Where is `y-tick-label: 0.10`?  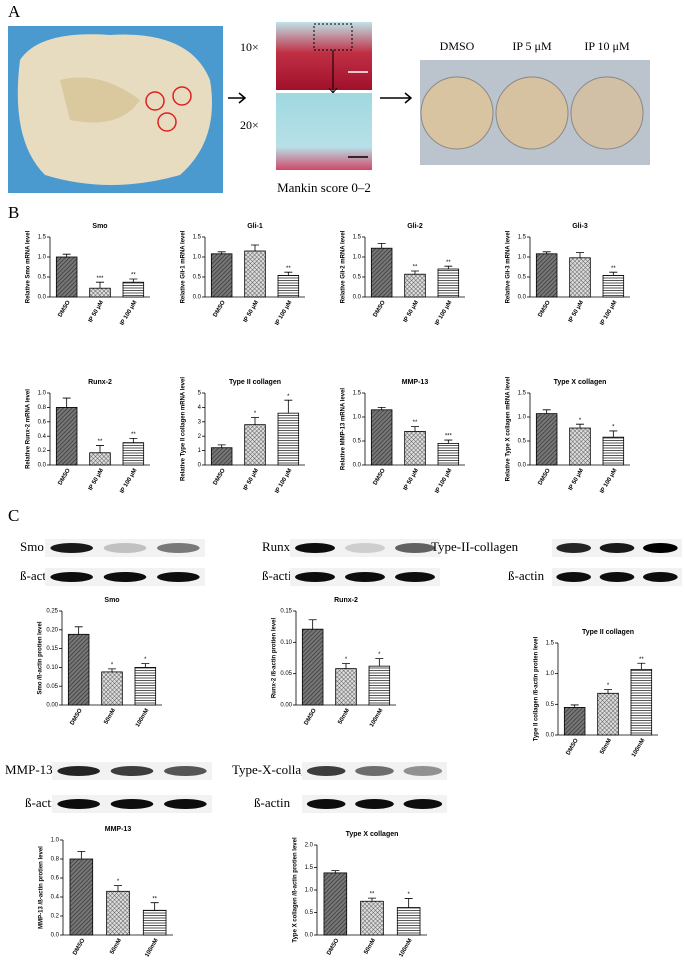 y-tick-label: 0.10 is located at coordinates (52, 668).